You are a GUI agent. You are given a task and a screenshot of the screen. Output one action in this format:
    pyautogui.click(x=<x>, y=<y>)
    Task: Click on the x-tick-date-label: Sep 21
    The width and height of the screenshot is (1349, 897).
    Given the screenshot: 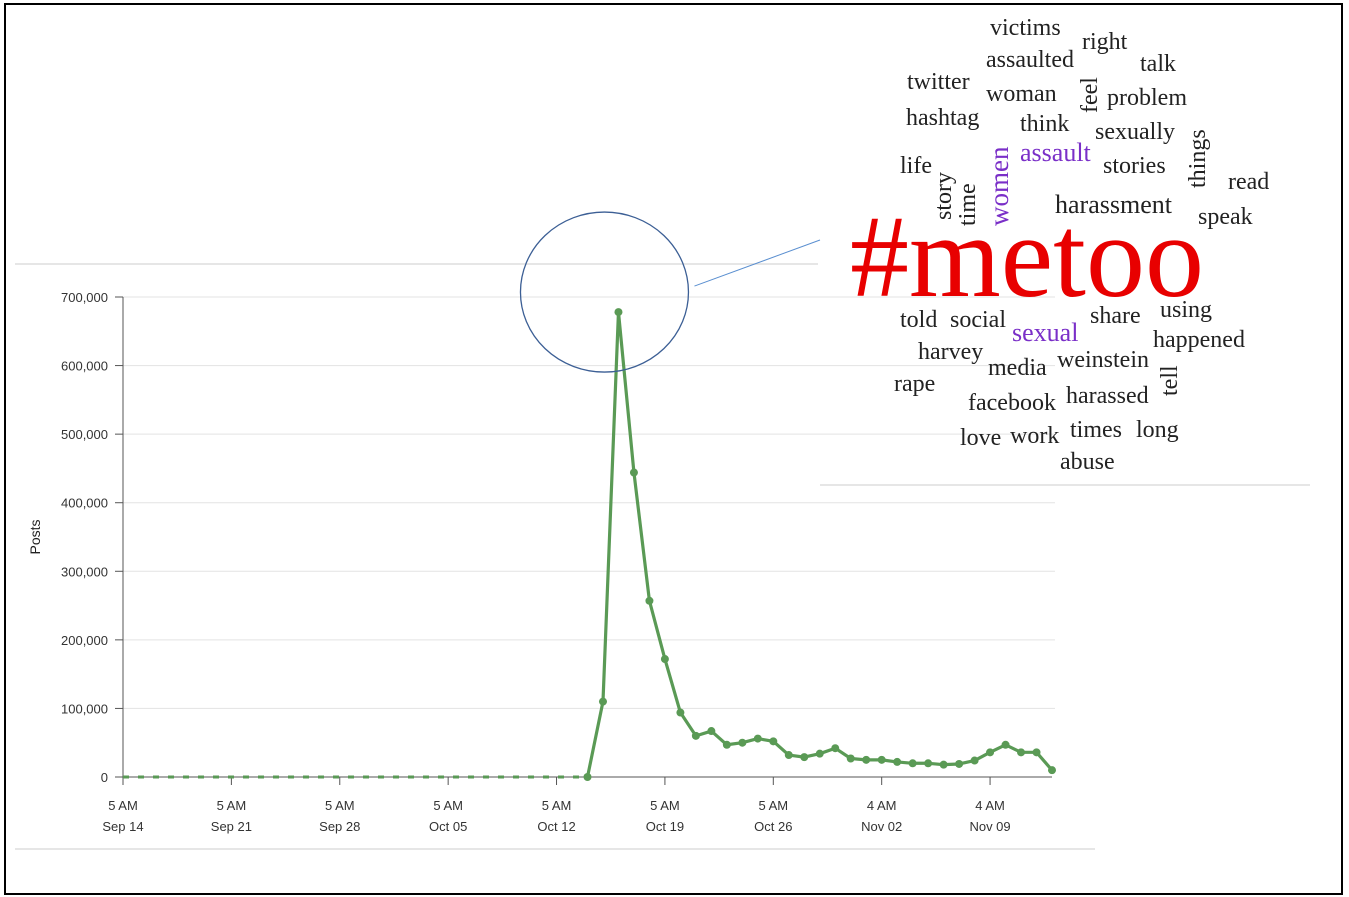 What is the action you would take?
    pyautogui.click(x=231, y=826)
    